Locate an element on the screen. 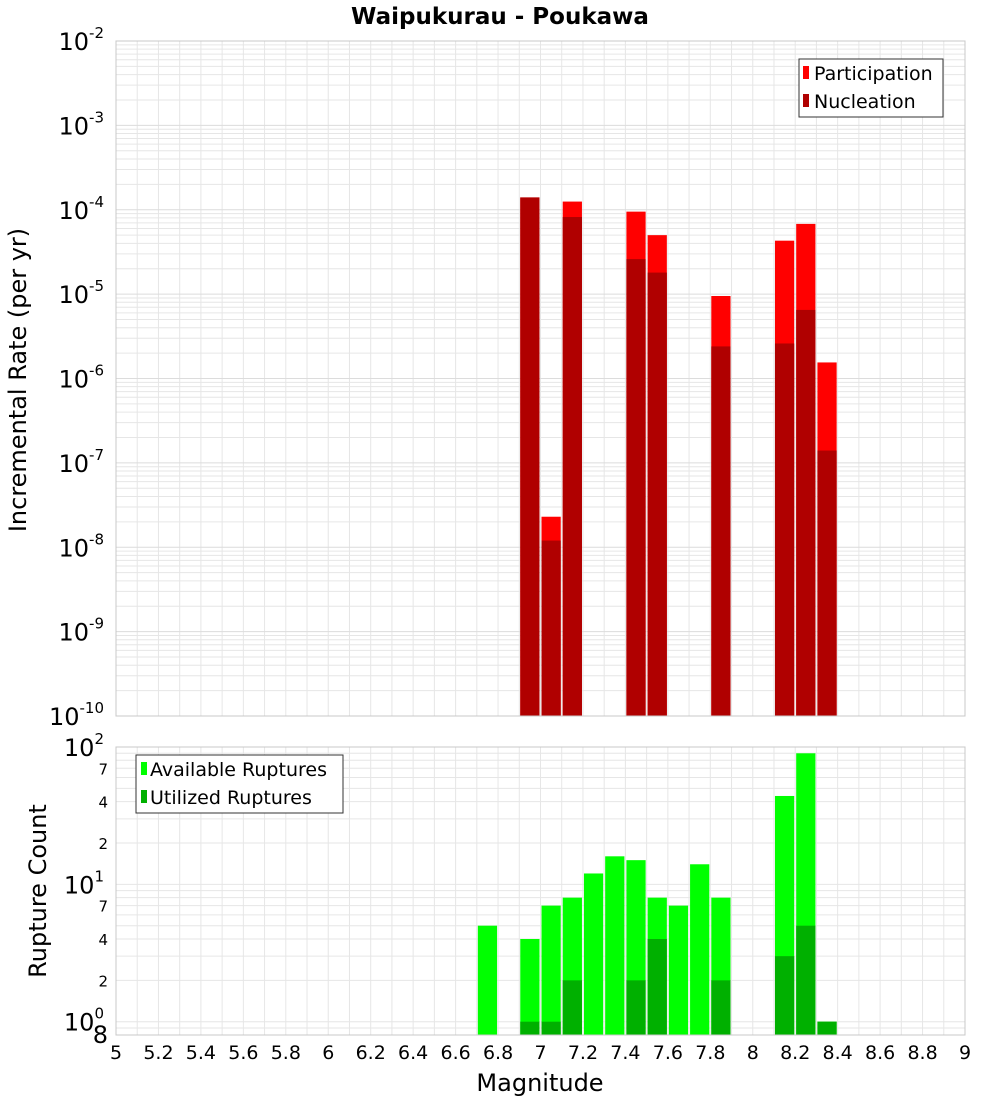 The width and height of the screenshot is (1000, 1100). legend-swatch-nucleation is located at coordinates (806, 100).